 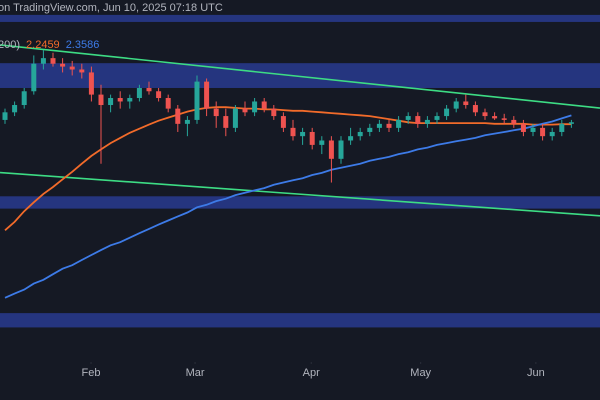 What do you see at coordinates (195, 373) in the screenshot?
I see `x-tick-label: Mar` at bounding box center [195, 373].